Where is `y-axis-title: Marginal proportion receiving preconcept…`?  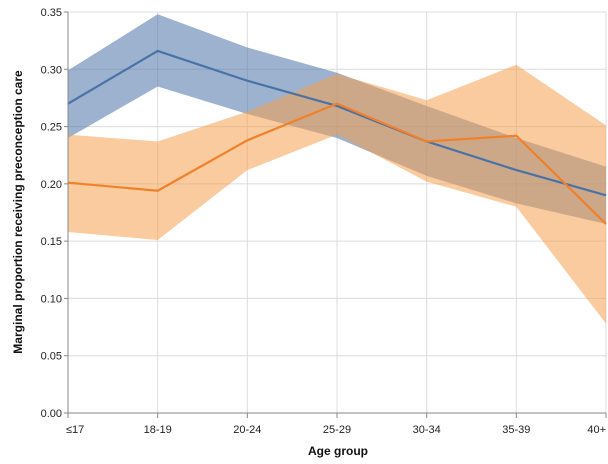 y-axis-title: Marginal proportion receiving preconcept… is located at coordinates (18, 212).